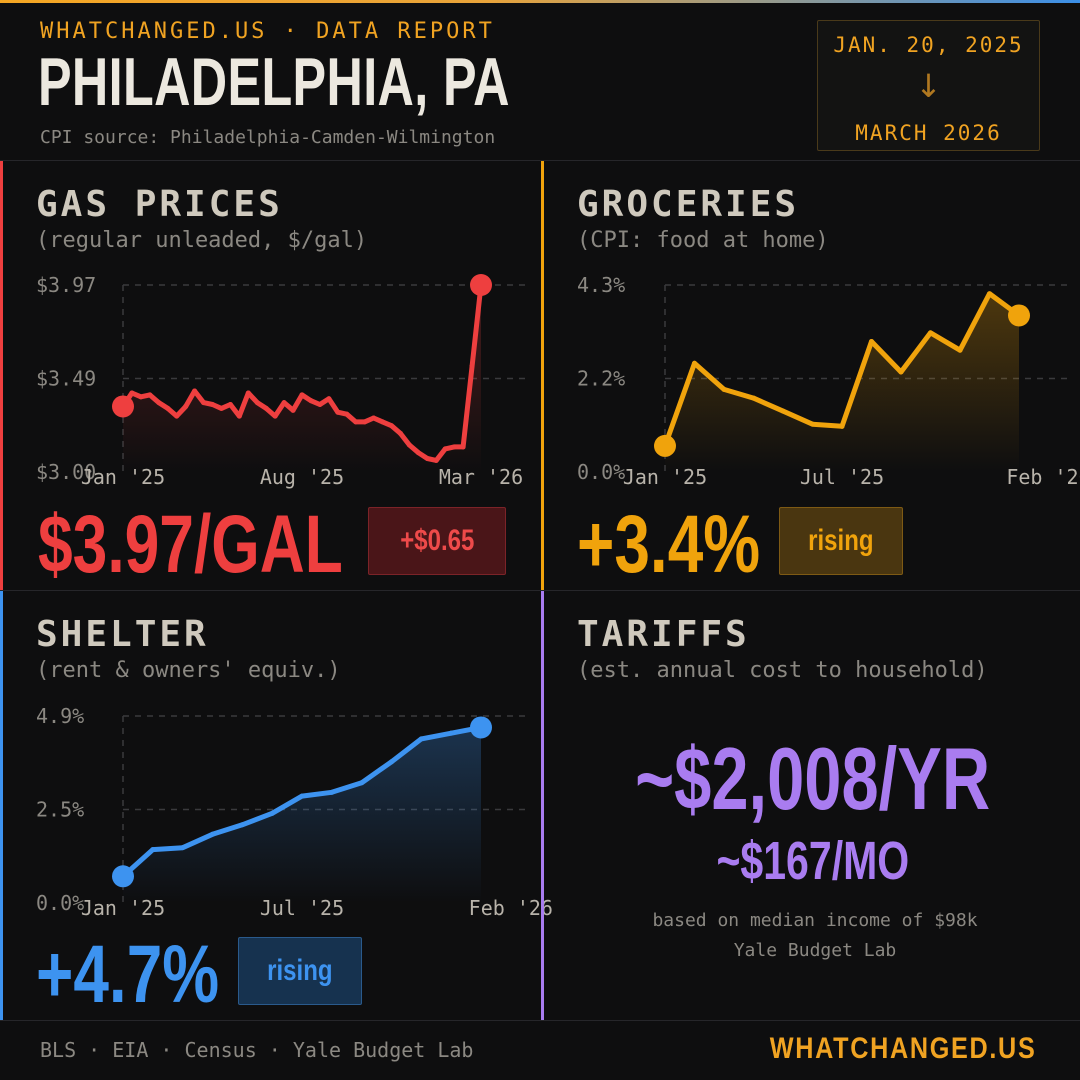 This screenshot has height=1080, width=1080. Describe the element at coordinates (928, 133) in the screenshot. I see `date-to: MARCH 2026` at that location.